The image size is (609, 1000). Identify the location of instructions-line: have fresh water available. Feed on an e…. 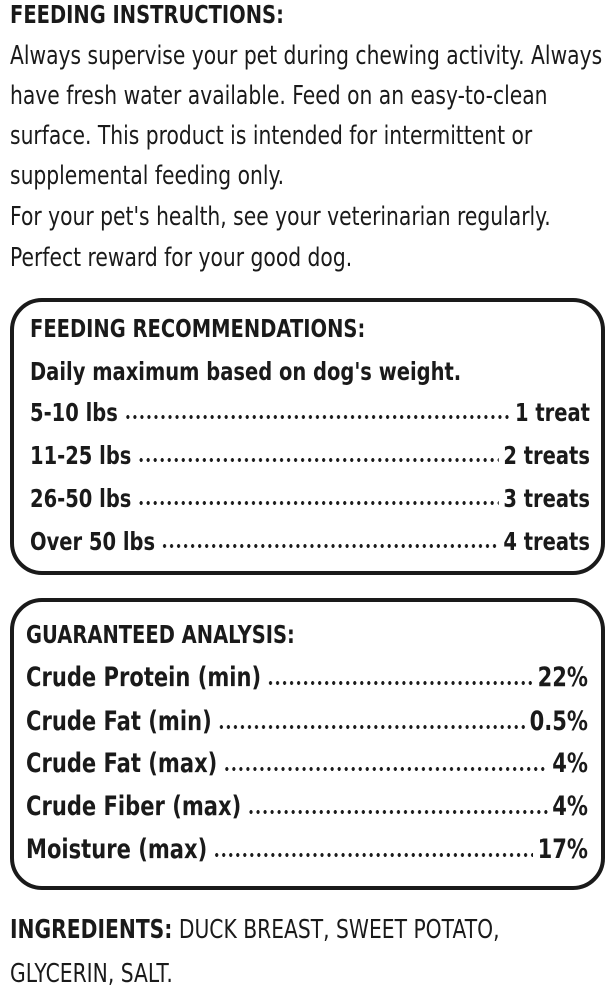
(279, 96).